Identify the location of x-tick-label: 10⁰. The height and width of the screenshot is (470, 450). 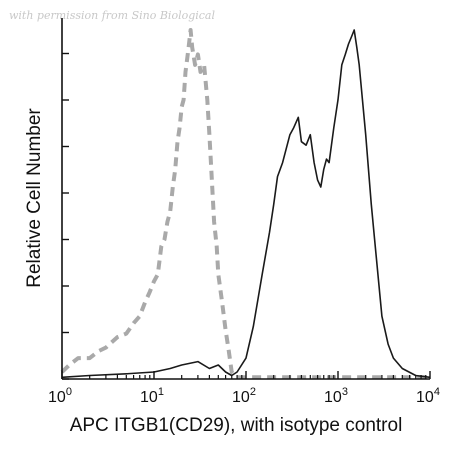
(60, 396).